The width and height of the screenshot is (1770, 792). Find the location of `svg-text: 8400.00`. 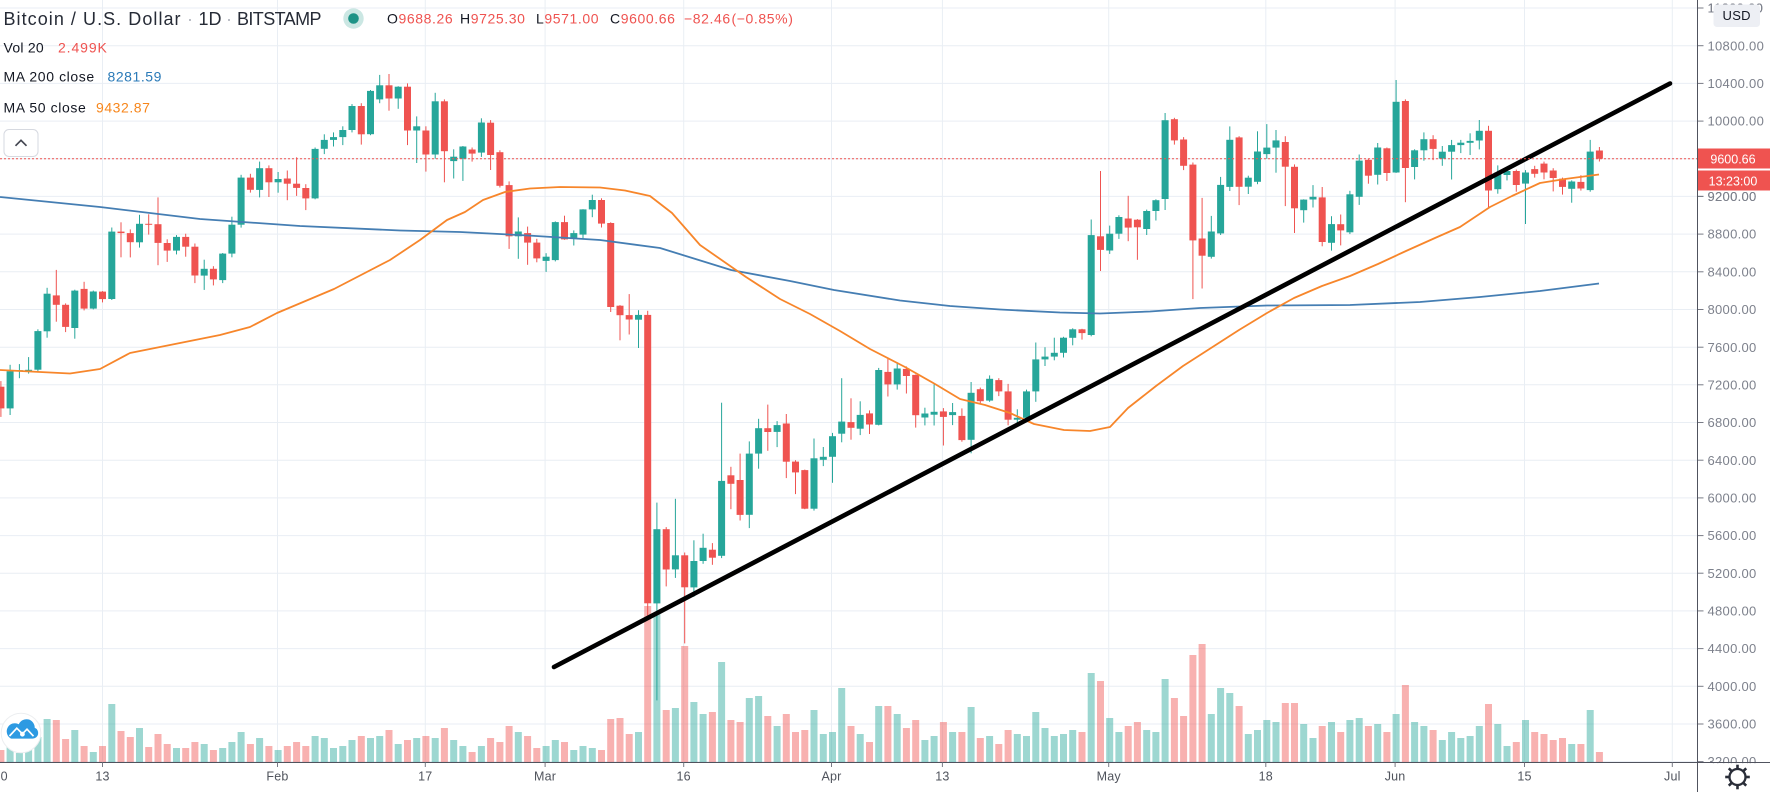

svg-text: 8400.00 is located at coordinates (1732, 271).